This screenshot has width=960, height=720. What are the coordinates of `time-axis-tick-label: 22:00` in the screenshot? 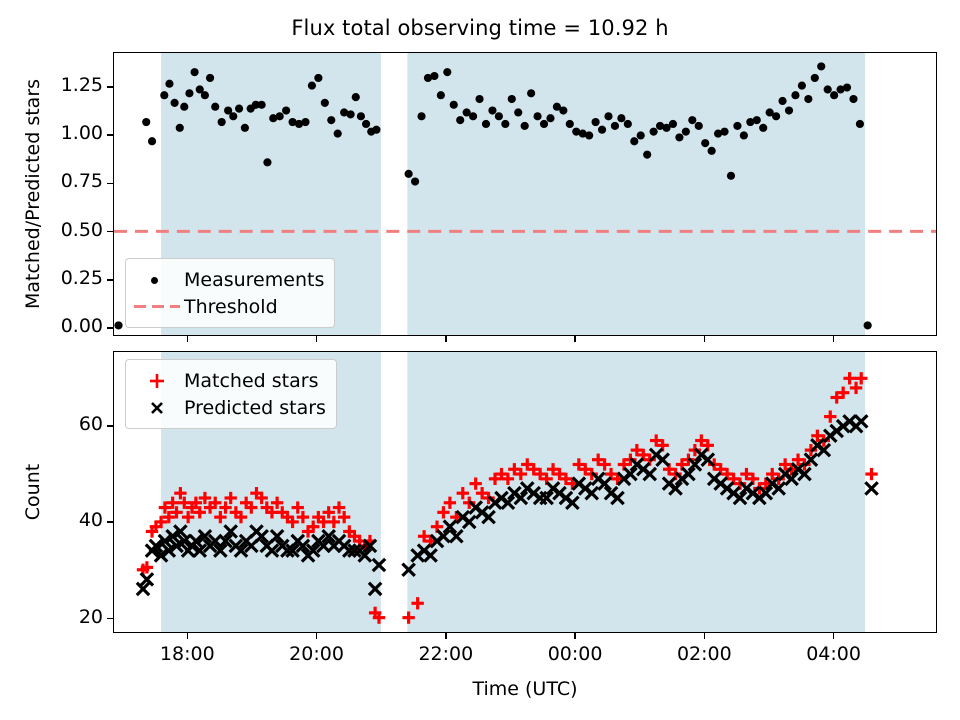 It's located at (446, 654).